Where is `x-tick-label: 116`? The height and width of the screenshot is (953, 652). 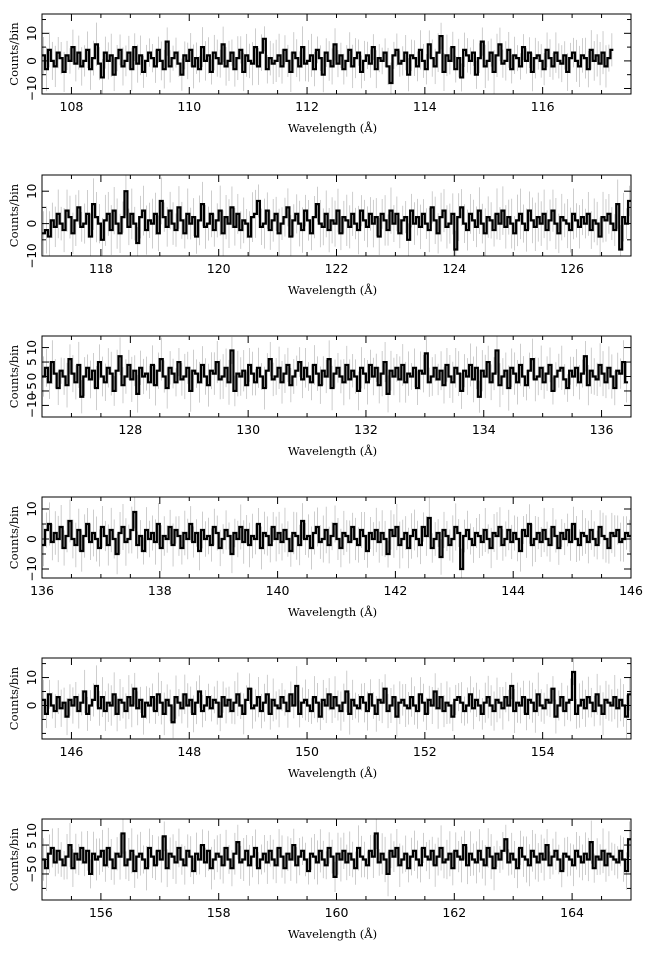 x-tick-label: 116 is located at coordinates (543, 106).